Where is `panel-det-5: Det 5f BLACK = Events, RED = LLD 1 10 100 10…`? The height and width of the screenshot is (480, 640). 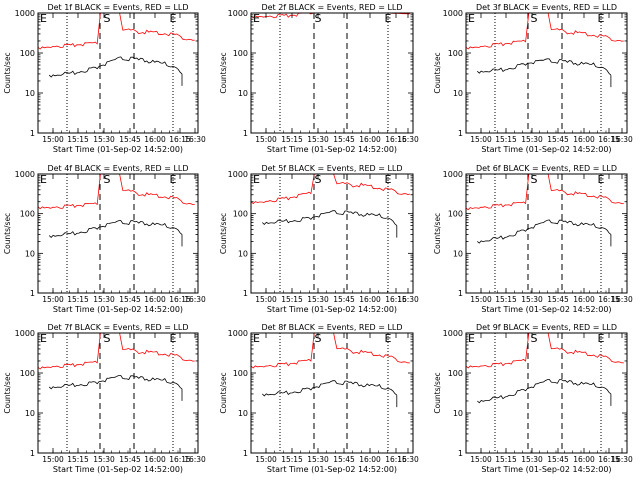
panel-det-5: Det 5f BLACK = Events, RED = LLD 1 10 100 10… is located at coordinates (319, 239).